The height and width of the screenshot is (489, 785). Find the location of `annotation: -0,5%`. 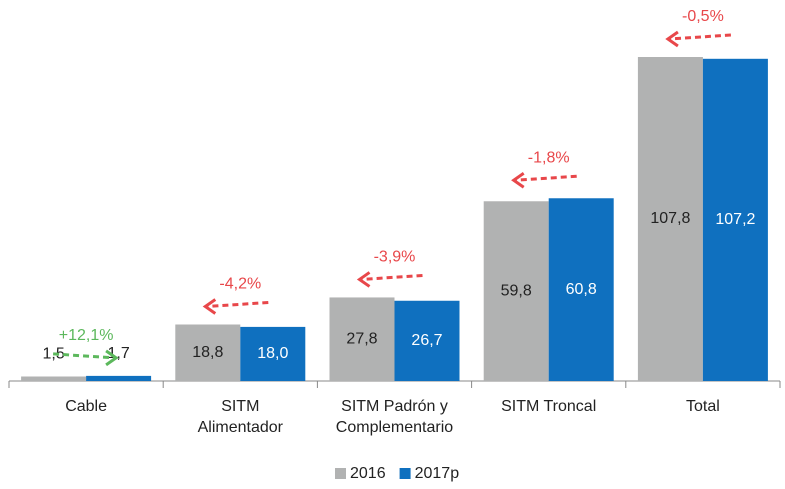

annotation: -0,5% is located at coordinates (703, 16).